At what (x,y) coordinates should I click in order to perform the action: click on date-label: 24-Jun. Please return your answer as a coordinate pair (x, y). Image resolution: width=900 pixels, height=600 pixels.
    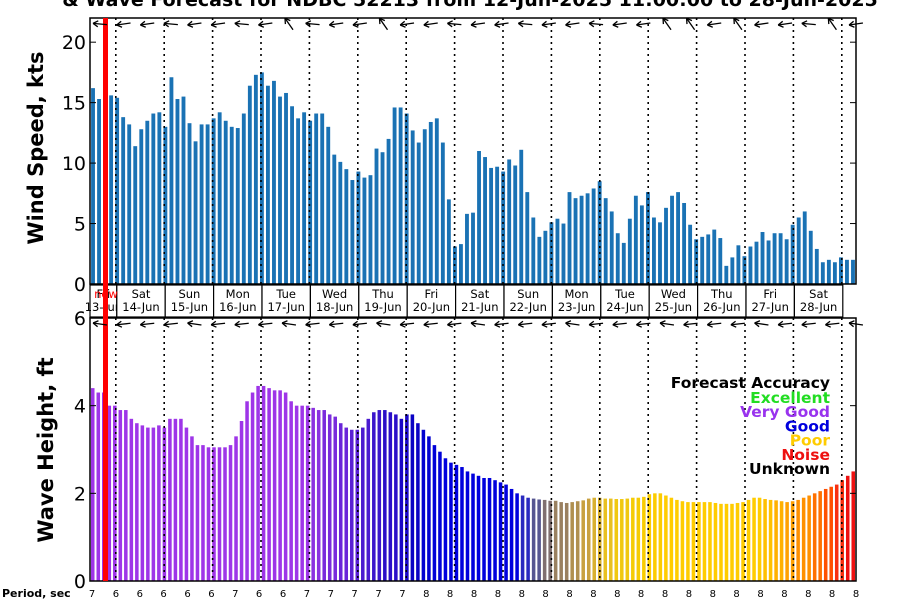
    Looking at the image, I should click on (624, 307).